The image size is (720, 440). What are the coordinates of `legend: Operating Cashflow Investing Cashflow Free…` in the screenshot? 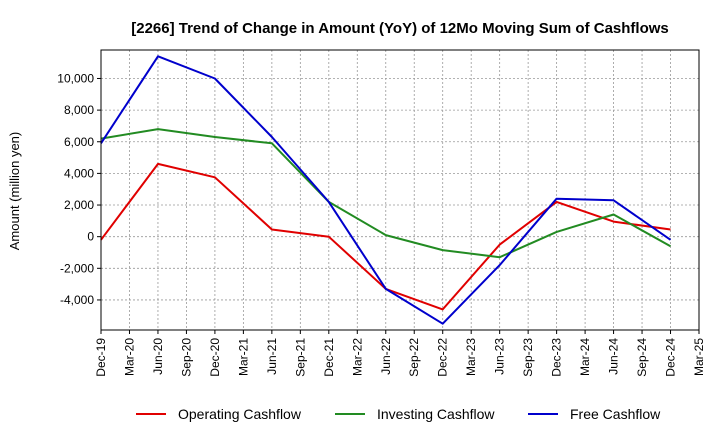 It's located at (398, 414).